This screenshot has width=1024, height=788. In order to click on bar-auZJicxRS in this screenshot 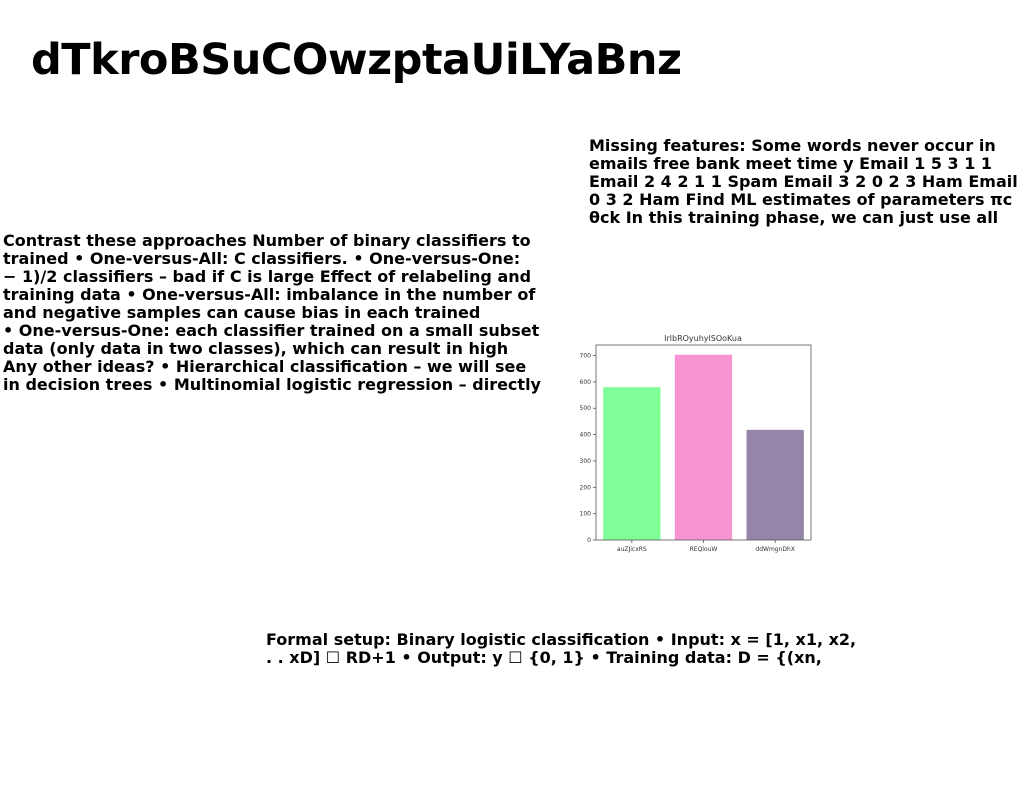, I will do `click(632, 463)`.